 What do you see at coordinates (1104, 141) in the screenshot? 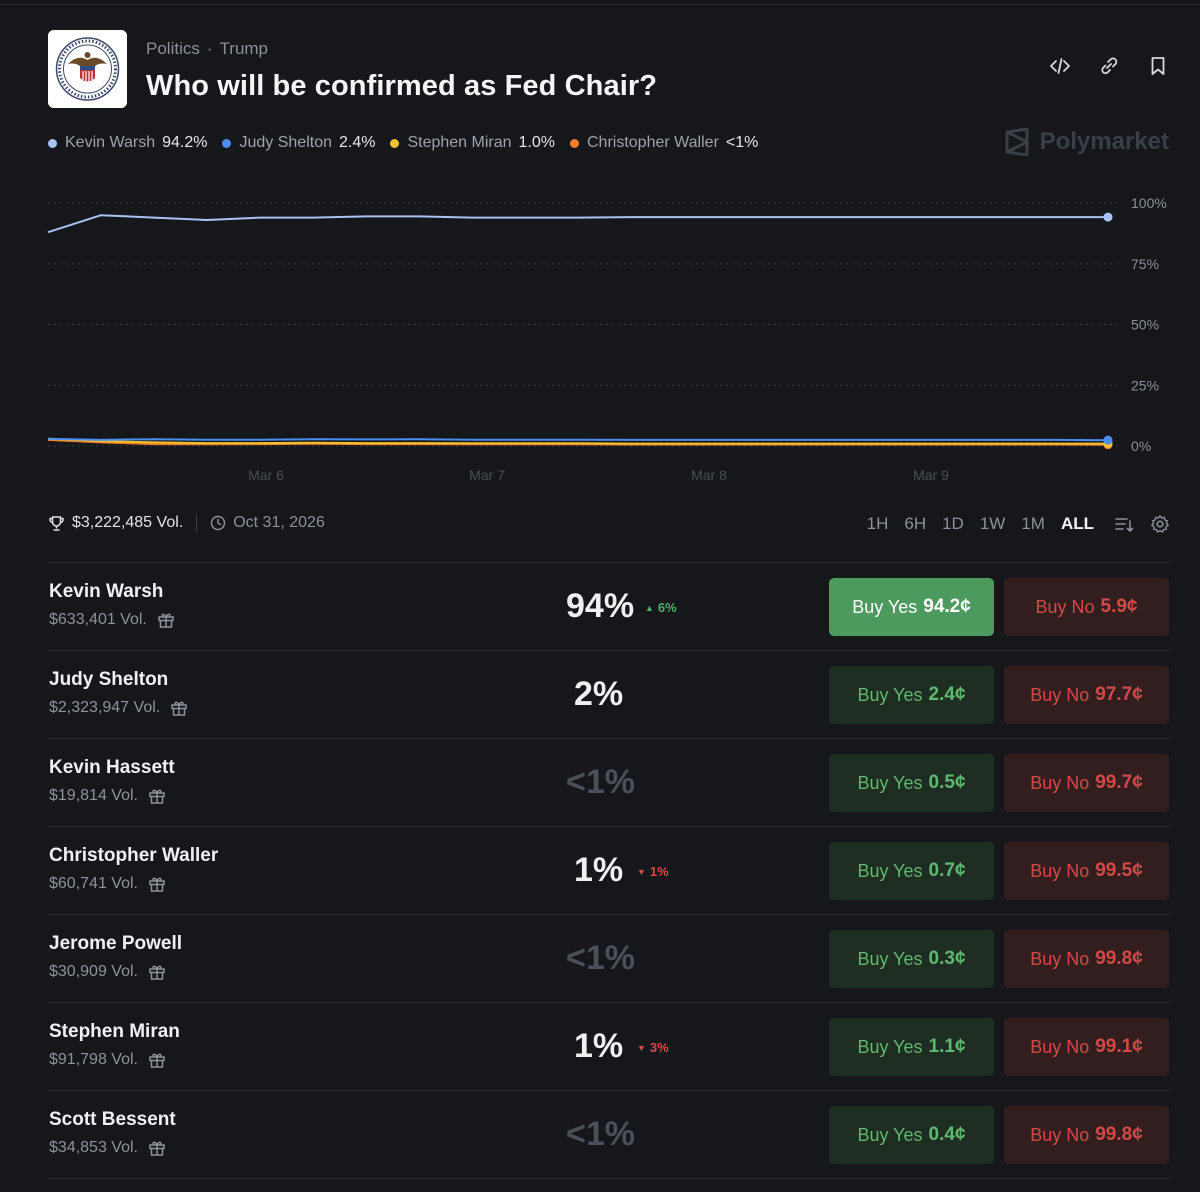
I see `brand-name: Polymarket` at bounding box center [1104, 141].